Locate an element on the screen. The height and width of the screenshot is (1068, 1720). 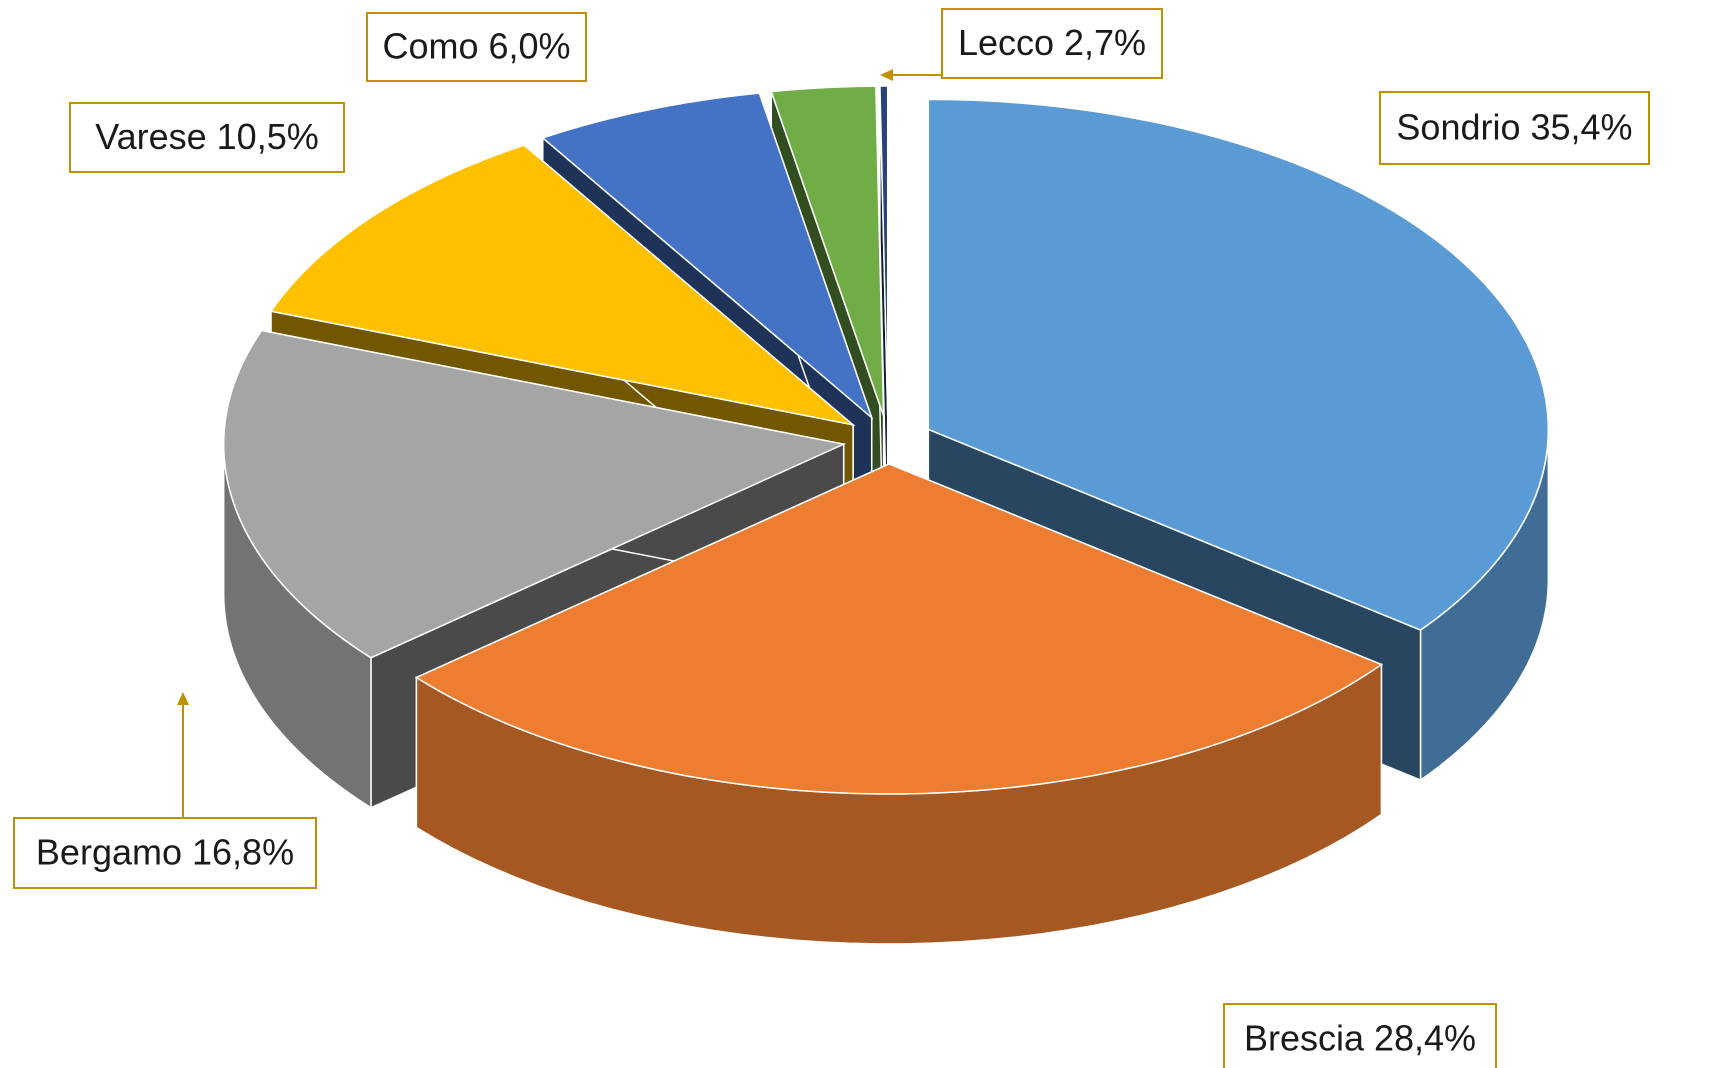
data-label: Lecco 2,7% is located at coordinates (1052, 42).